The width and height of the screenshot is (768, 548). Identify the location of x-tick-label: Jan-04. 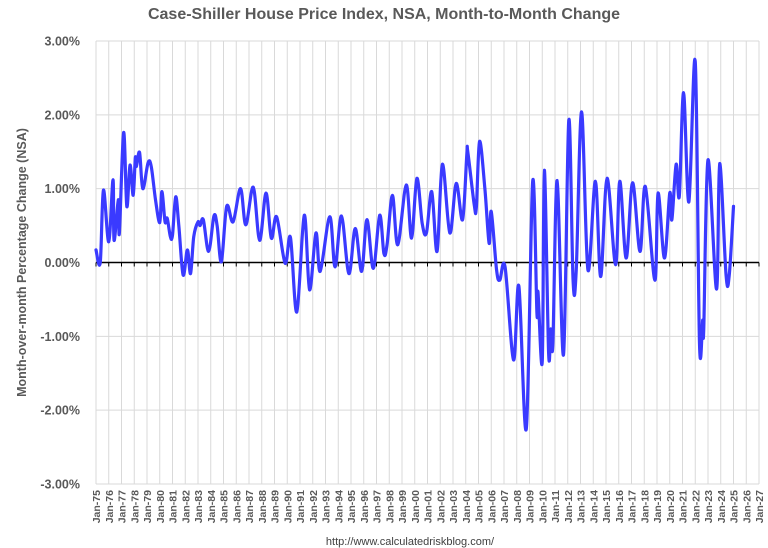
(467, 506).